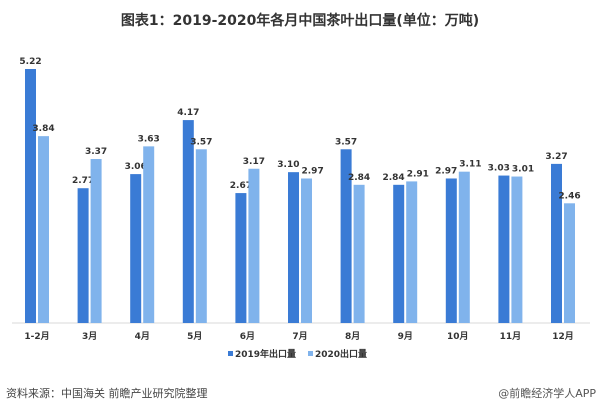 This screenshot has height=413, width=600. Describe the element at coordinates (107, 393) in the screenshot. I see `source-note: 资料来源：中国海关 前瞻产业研究院整理` at that location.